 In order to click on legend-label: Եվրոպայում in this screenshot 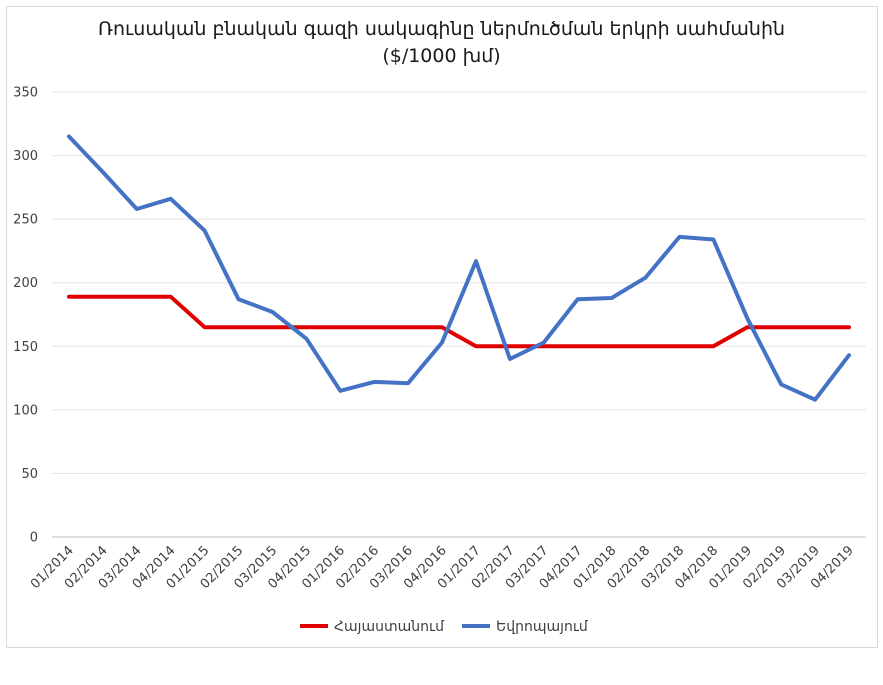, I will do `click(542, 627)`.